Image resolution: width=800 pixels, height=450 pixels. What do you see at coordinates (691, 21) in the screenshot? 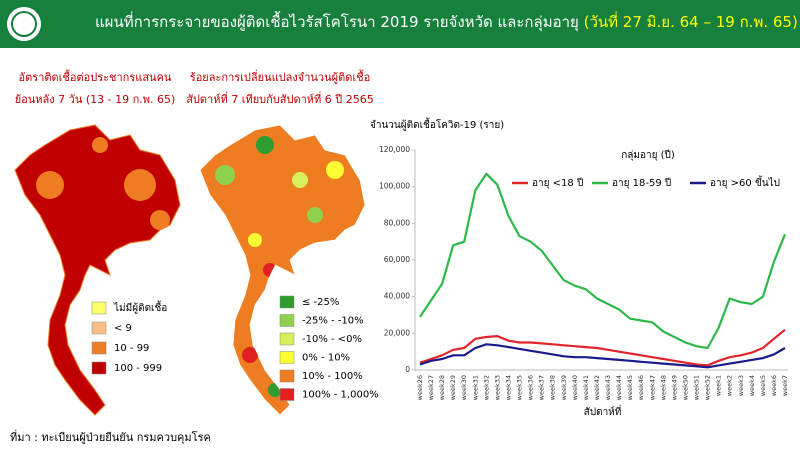
I see `date-range: (วันที่ 27 มิ.ย. 64 – 19 ก.พ. 65)` at bounding box center [691, 21].